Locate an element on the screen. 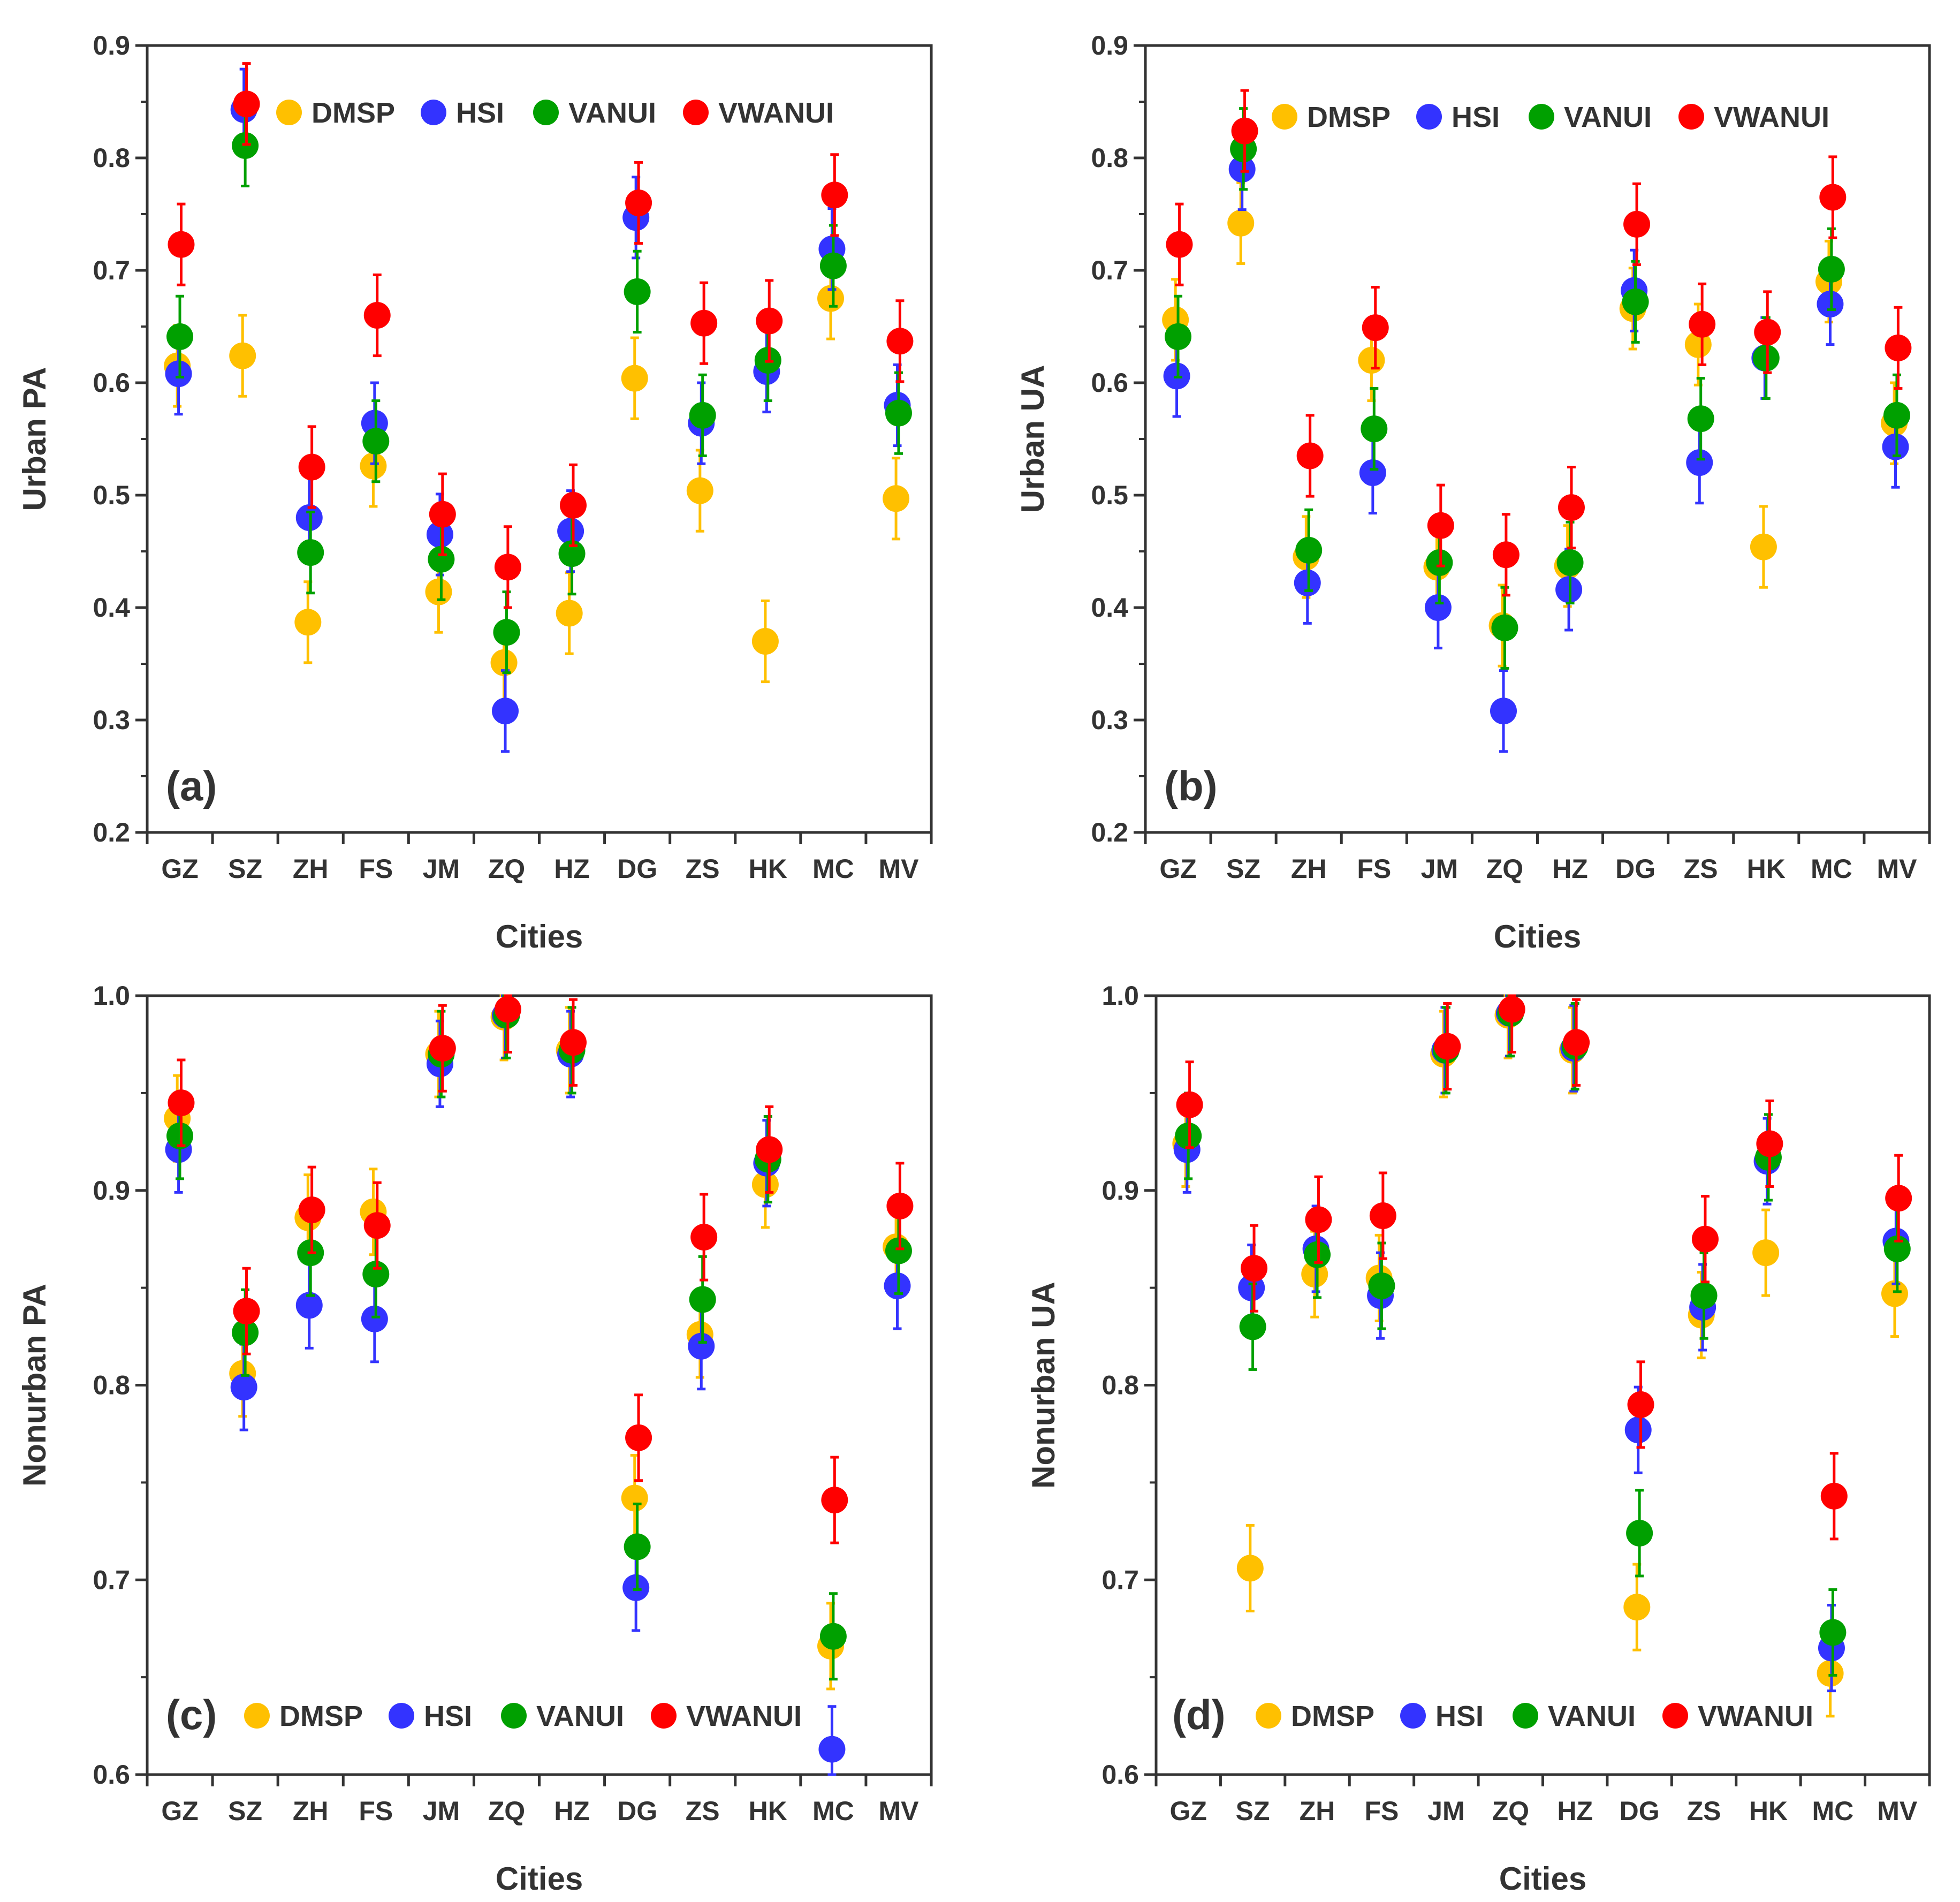 This screenshot has width=1960, height=1902. panel-label: (b) is located at coordinates (1191, 785).